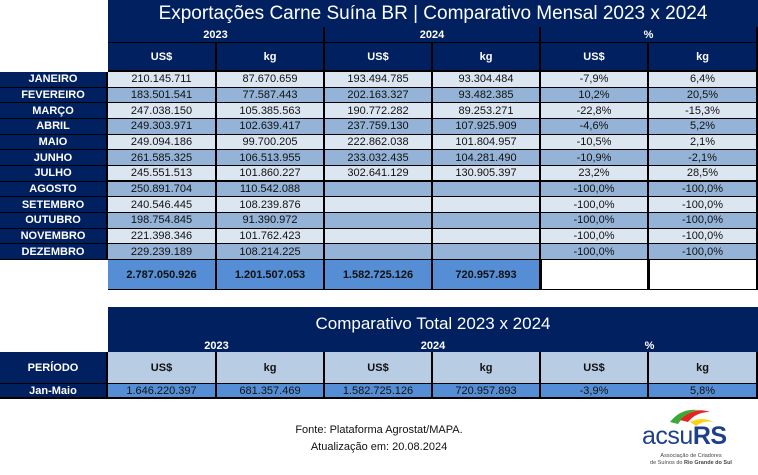 Image resolution: width=758 pixels, height=475 pixels. What do you see at coordinates (703, 174) in the screenshot?
I see `table-cell: 28,5%` at bounding box center [703, 174].